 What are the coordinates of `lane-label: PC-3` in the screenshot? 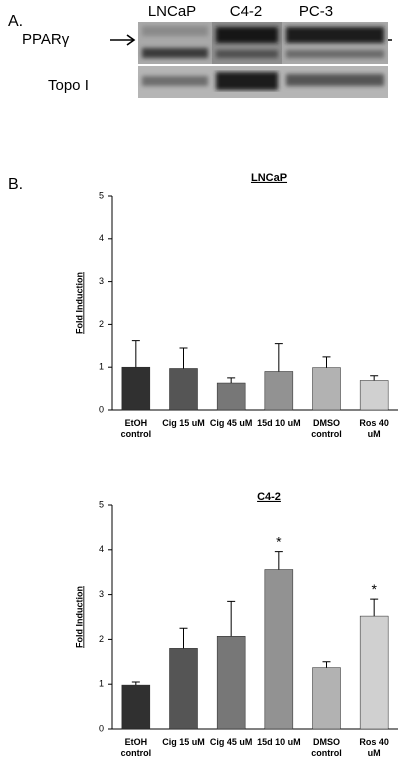 It's located at (316, 11).